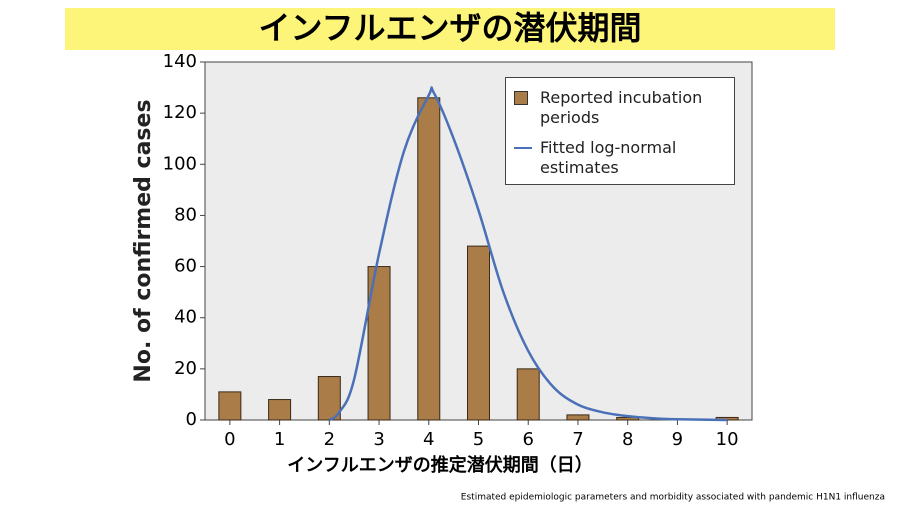 This screenshot has height=506, width=900. Describe the element at coordinates (727, 439) in the screenshot. I see `x-tick-label: 10` at that location.